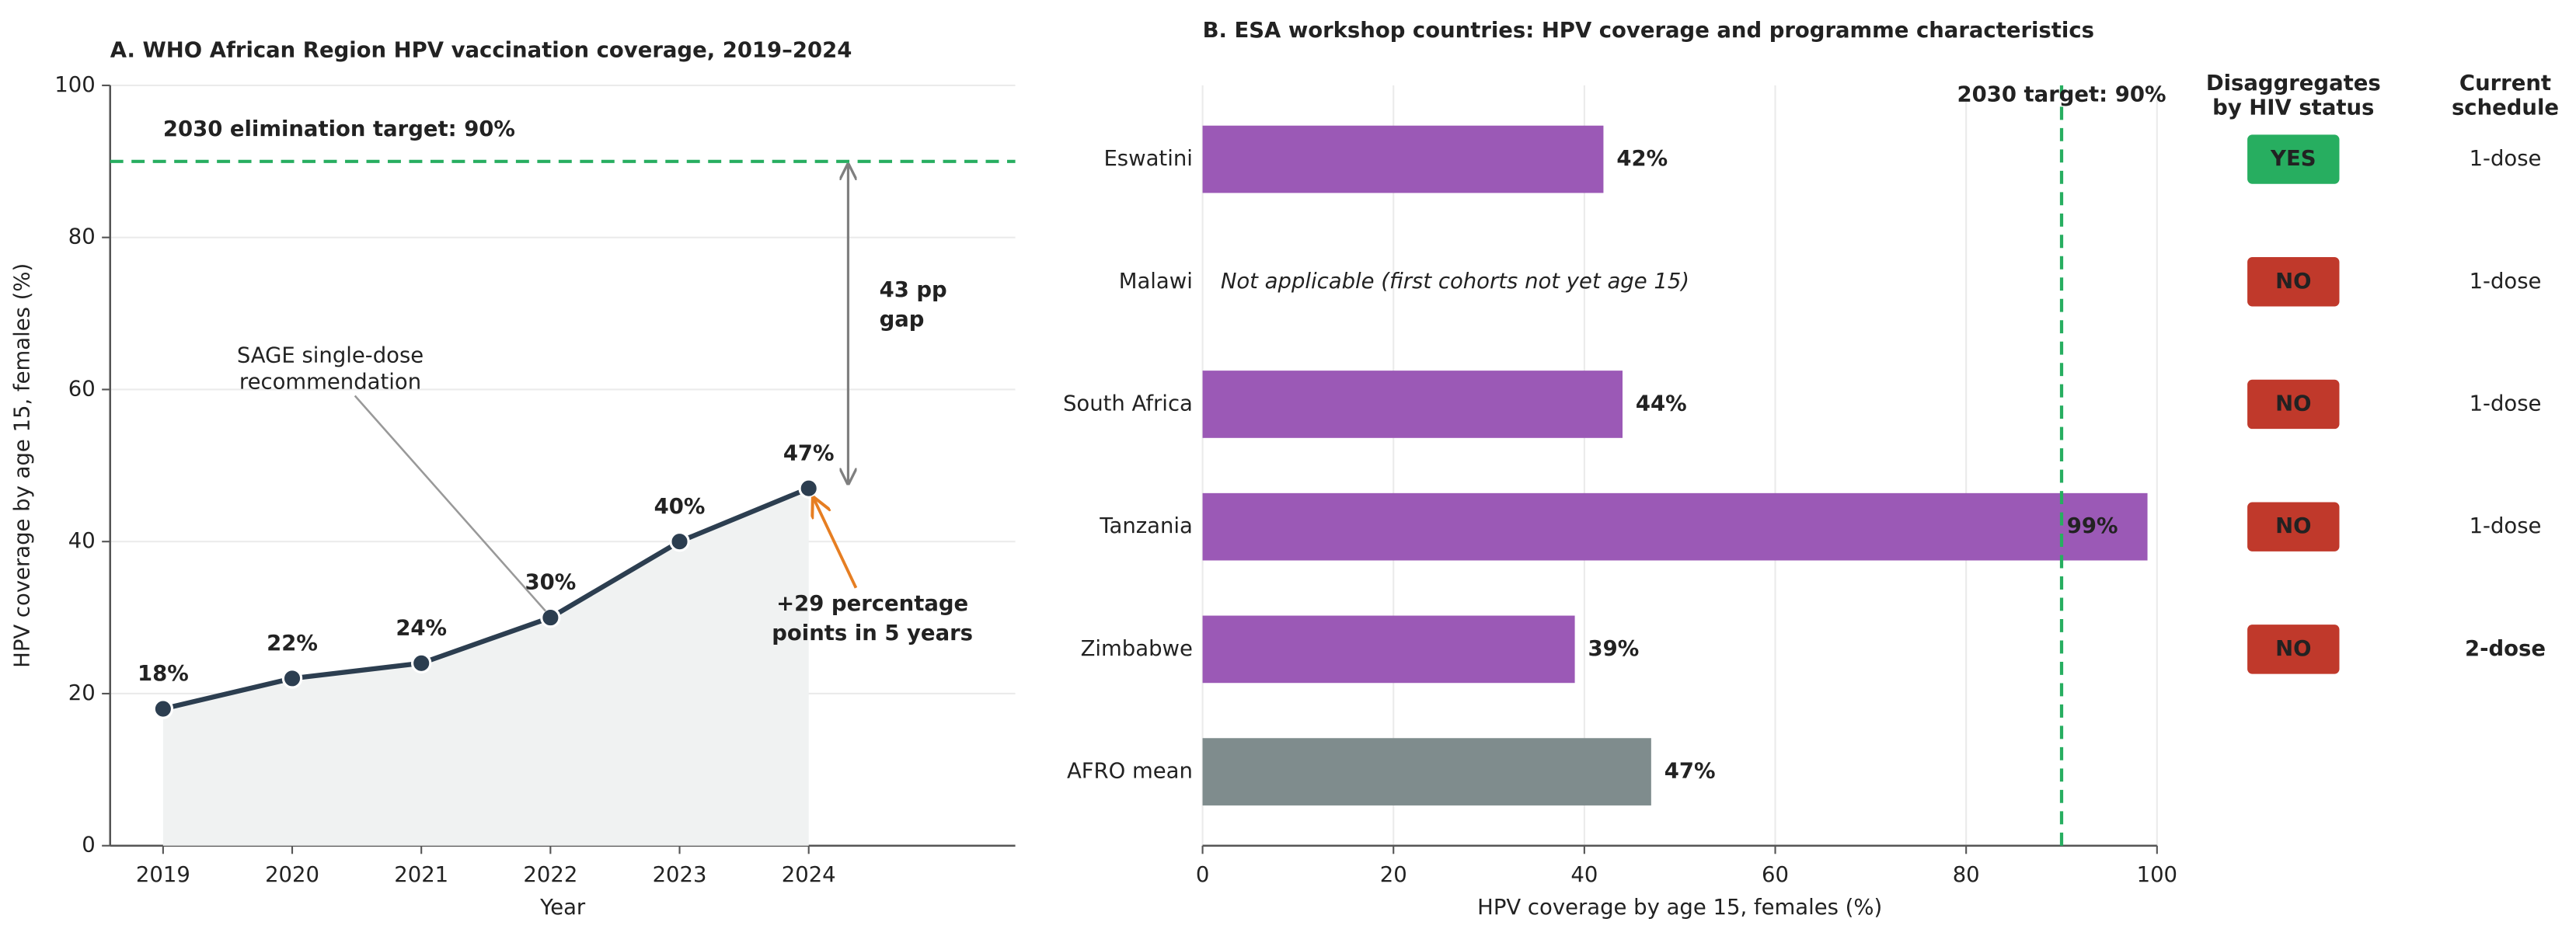  What do you see at coordinates (1661, 404) in the screenshot?
I see `value-label: 44%` at bounding box center [1661, 404].